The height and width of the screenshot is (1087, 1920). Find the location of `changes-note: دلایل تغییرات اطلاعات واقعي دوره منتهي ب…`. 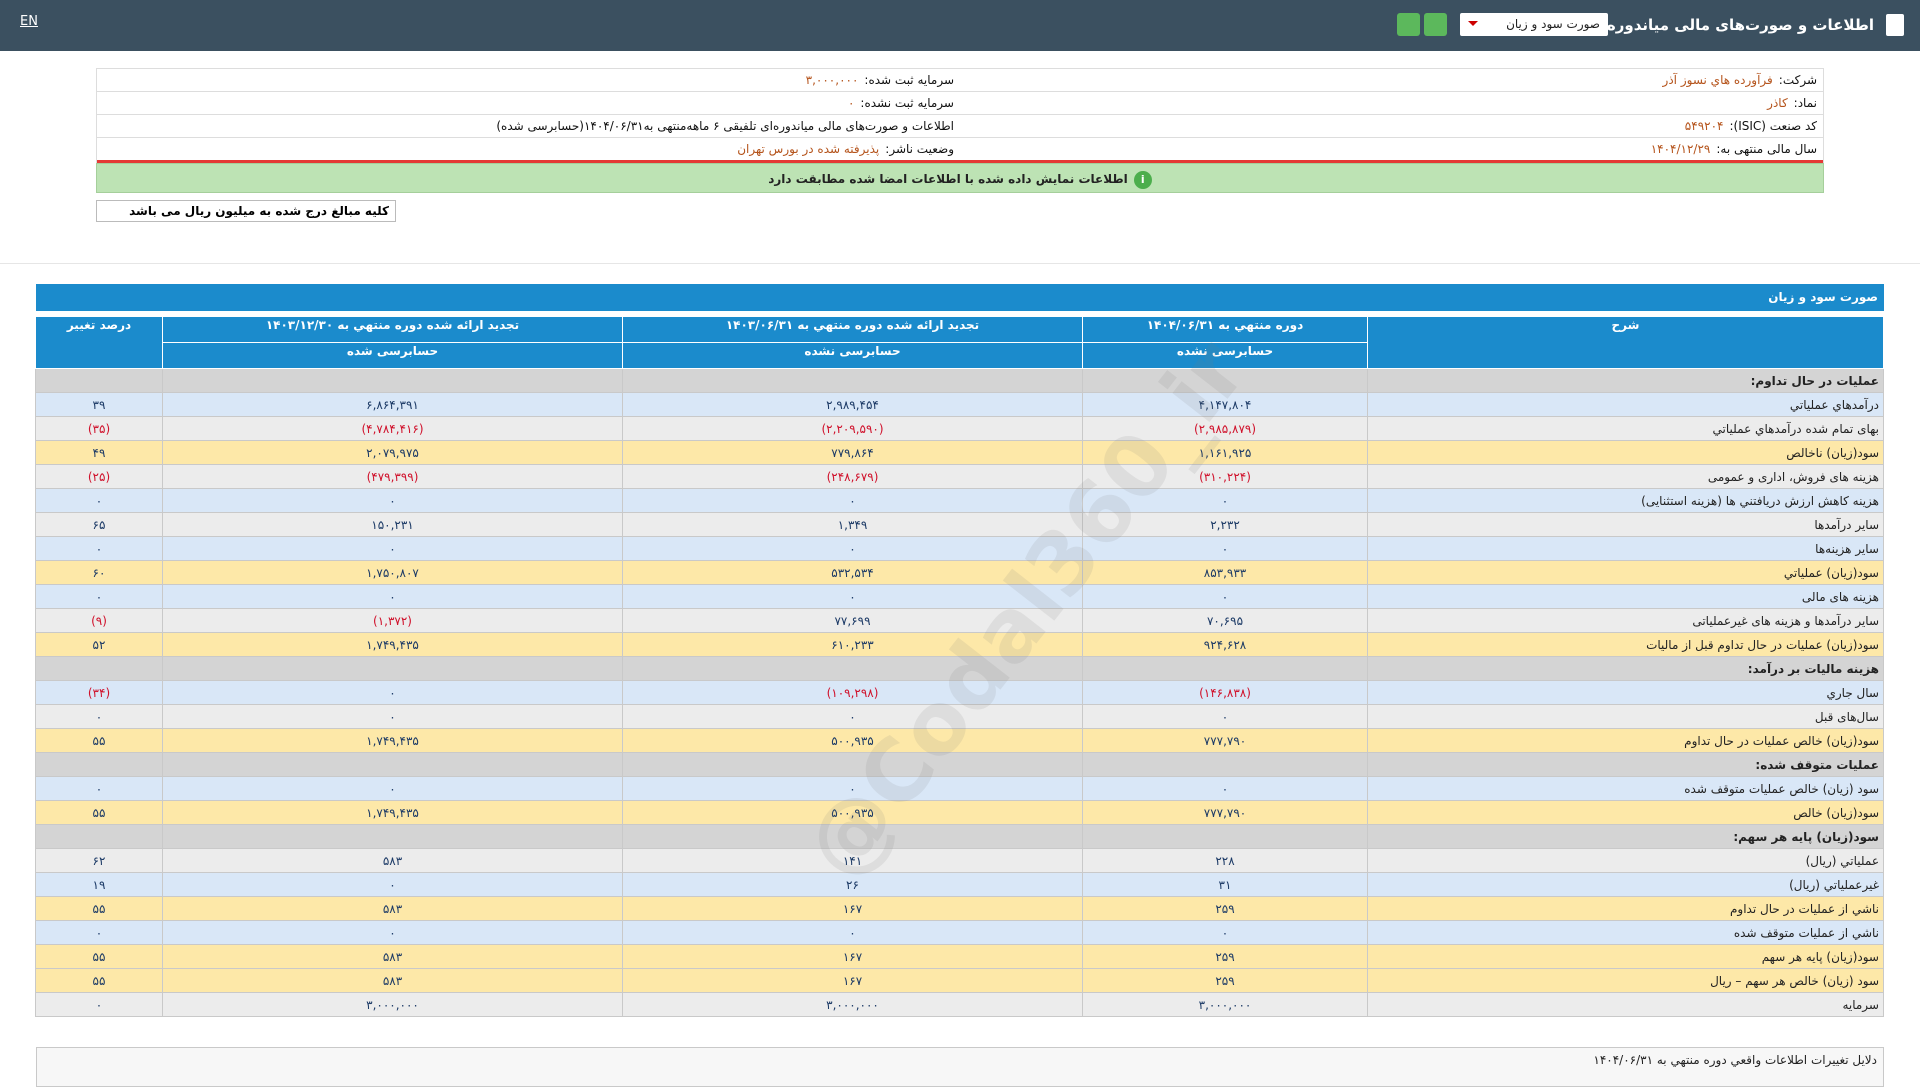

changes-note: دلایل تغییرات اطلاعات واقعي دوره منتهي ب… is located at coordinates (960, 1067).